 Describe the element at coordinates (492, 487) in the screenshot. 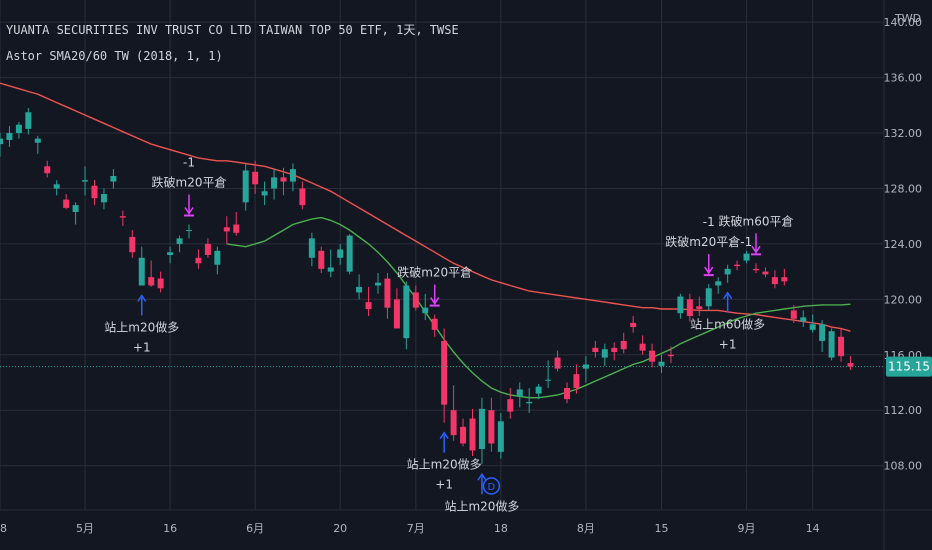

I see `event-marker-label: D` at that location.